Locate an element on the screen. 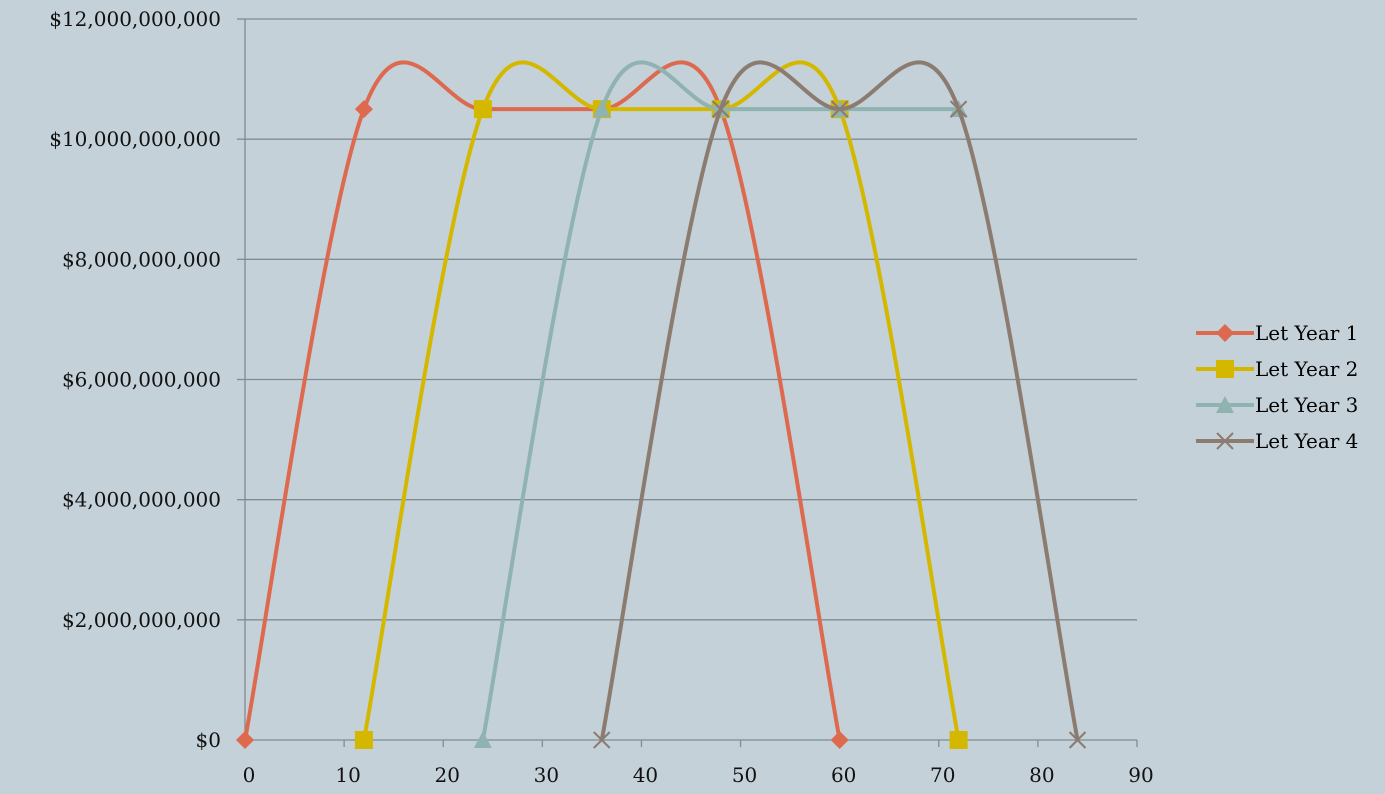  legend-item-let-year-4: Let Year 4 is located at coordinates (1277, 441).